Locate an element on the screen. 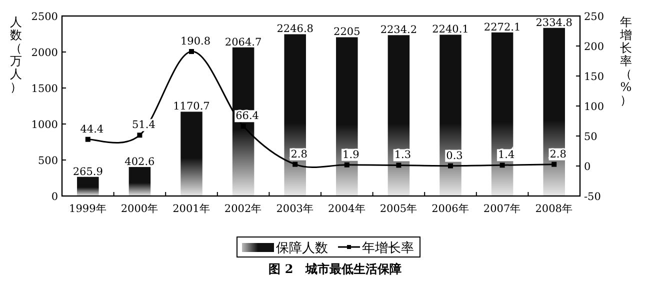  x-tick-label: 2002年 is located at coordinates (243, 209).